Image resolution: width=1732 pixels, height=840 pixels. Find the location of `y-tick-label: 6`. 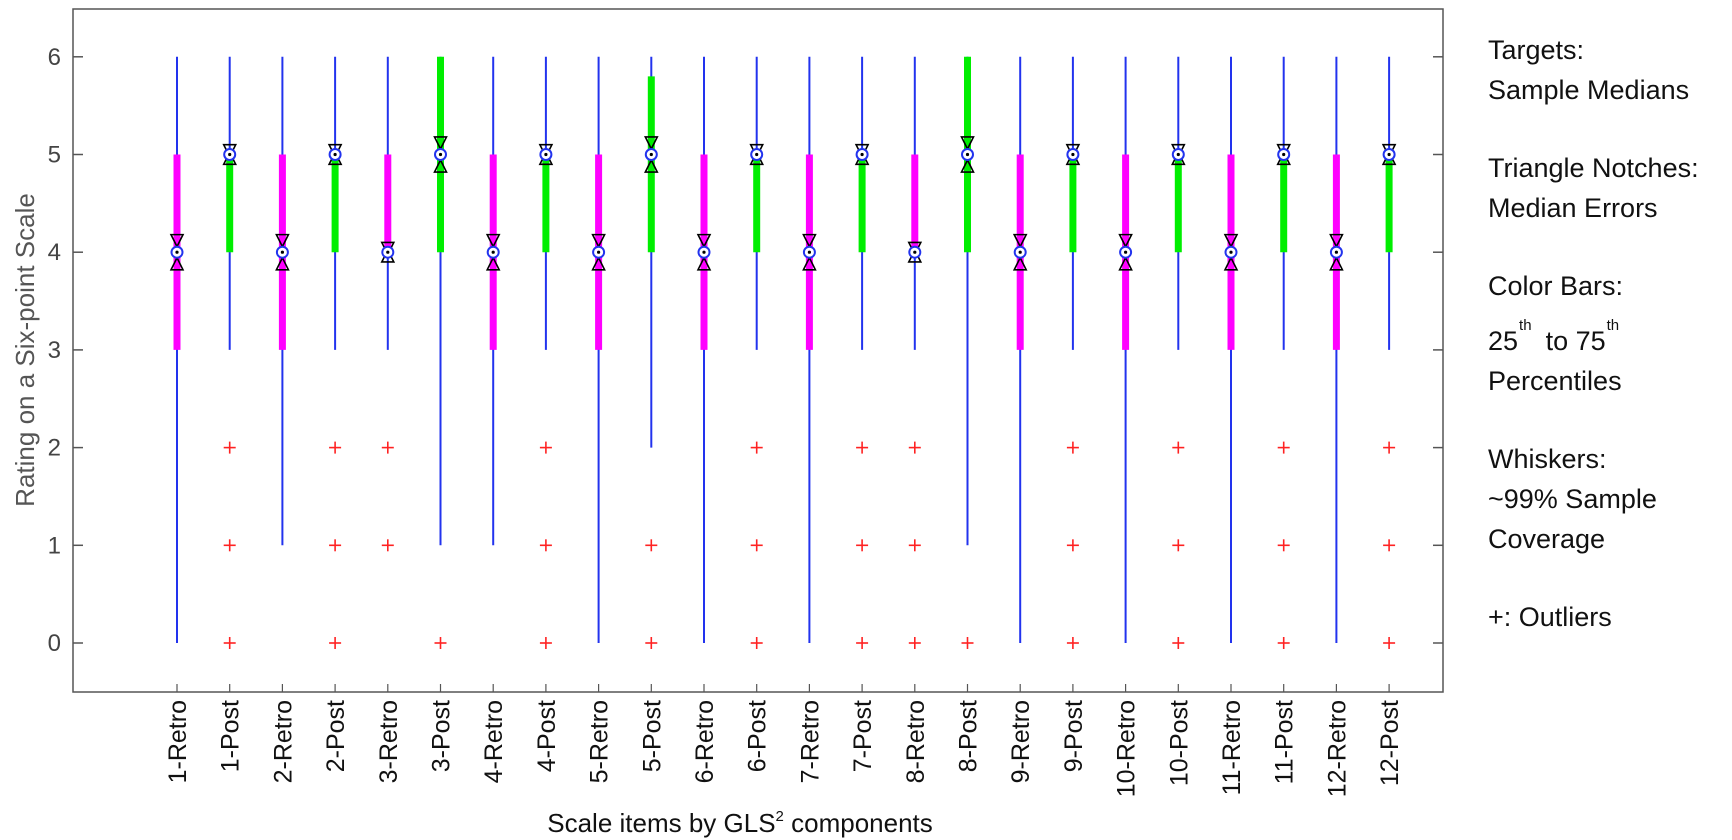

y-tick-label: 6 is located at coordinates (54, 57).